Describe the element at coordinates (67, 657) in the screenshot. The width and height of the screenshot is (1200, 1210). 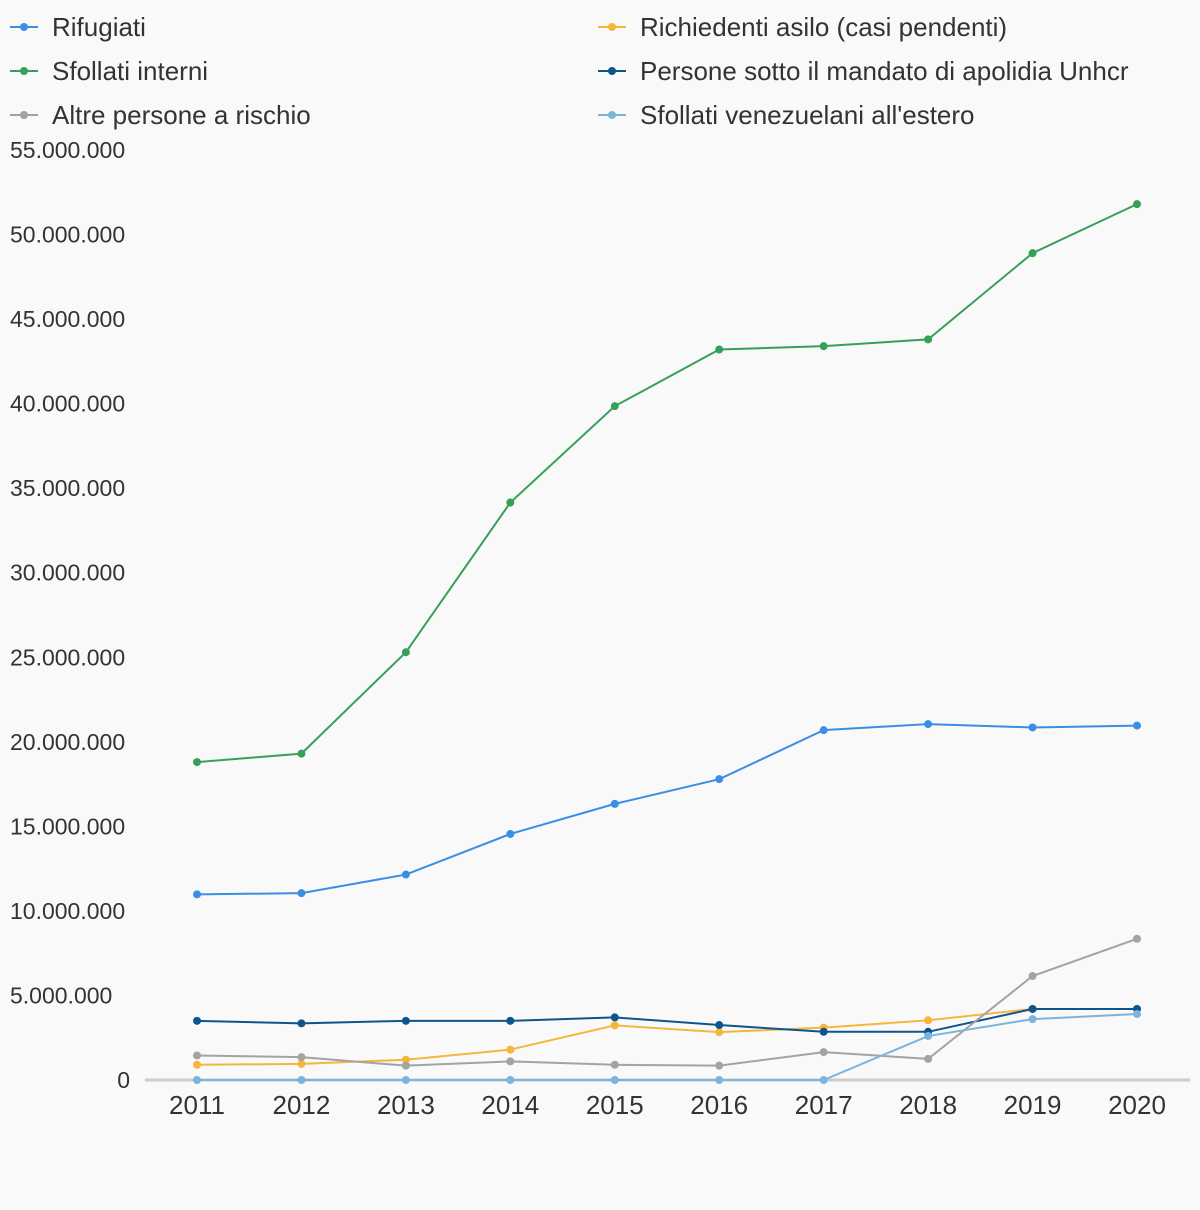
I see `y-tick-label: 25.000.000` at that location.